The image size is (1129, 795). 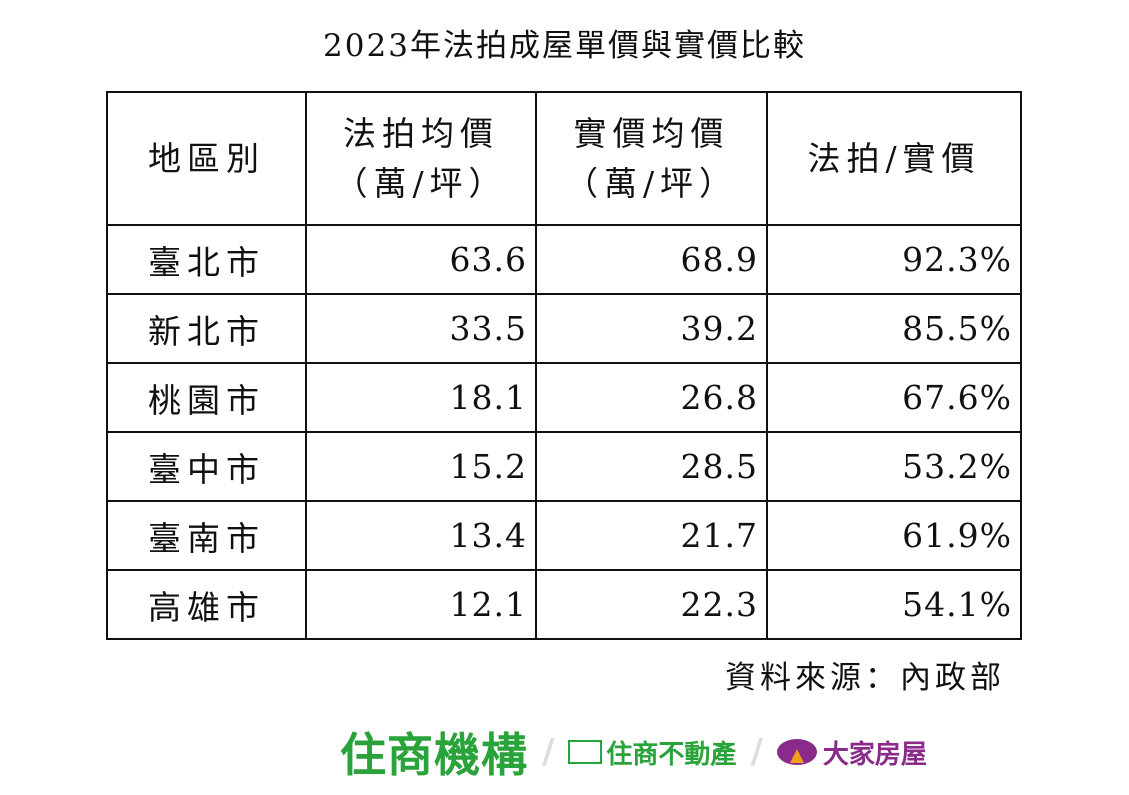 I want to click on ratio-cell: 67.6%, so click(x=894, y=397).